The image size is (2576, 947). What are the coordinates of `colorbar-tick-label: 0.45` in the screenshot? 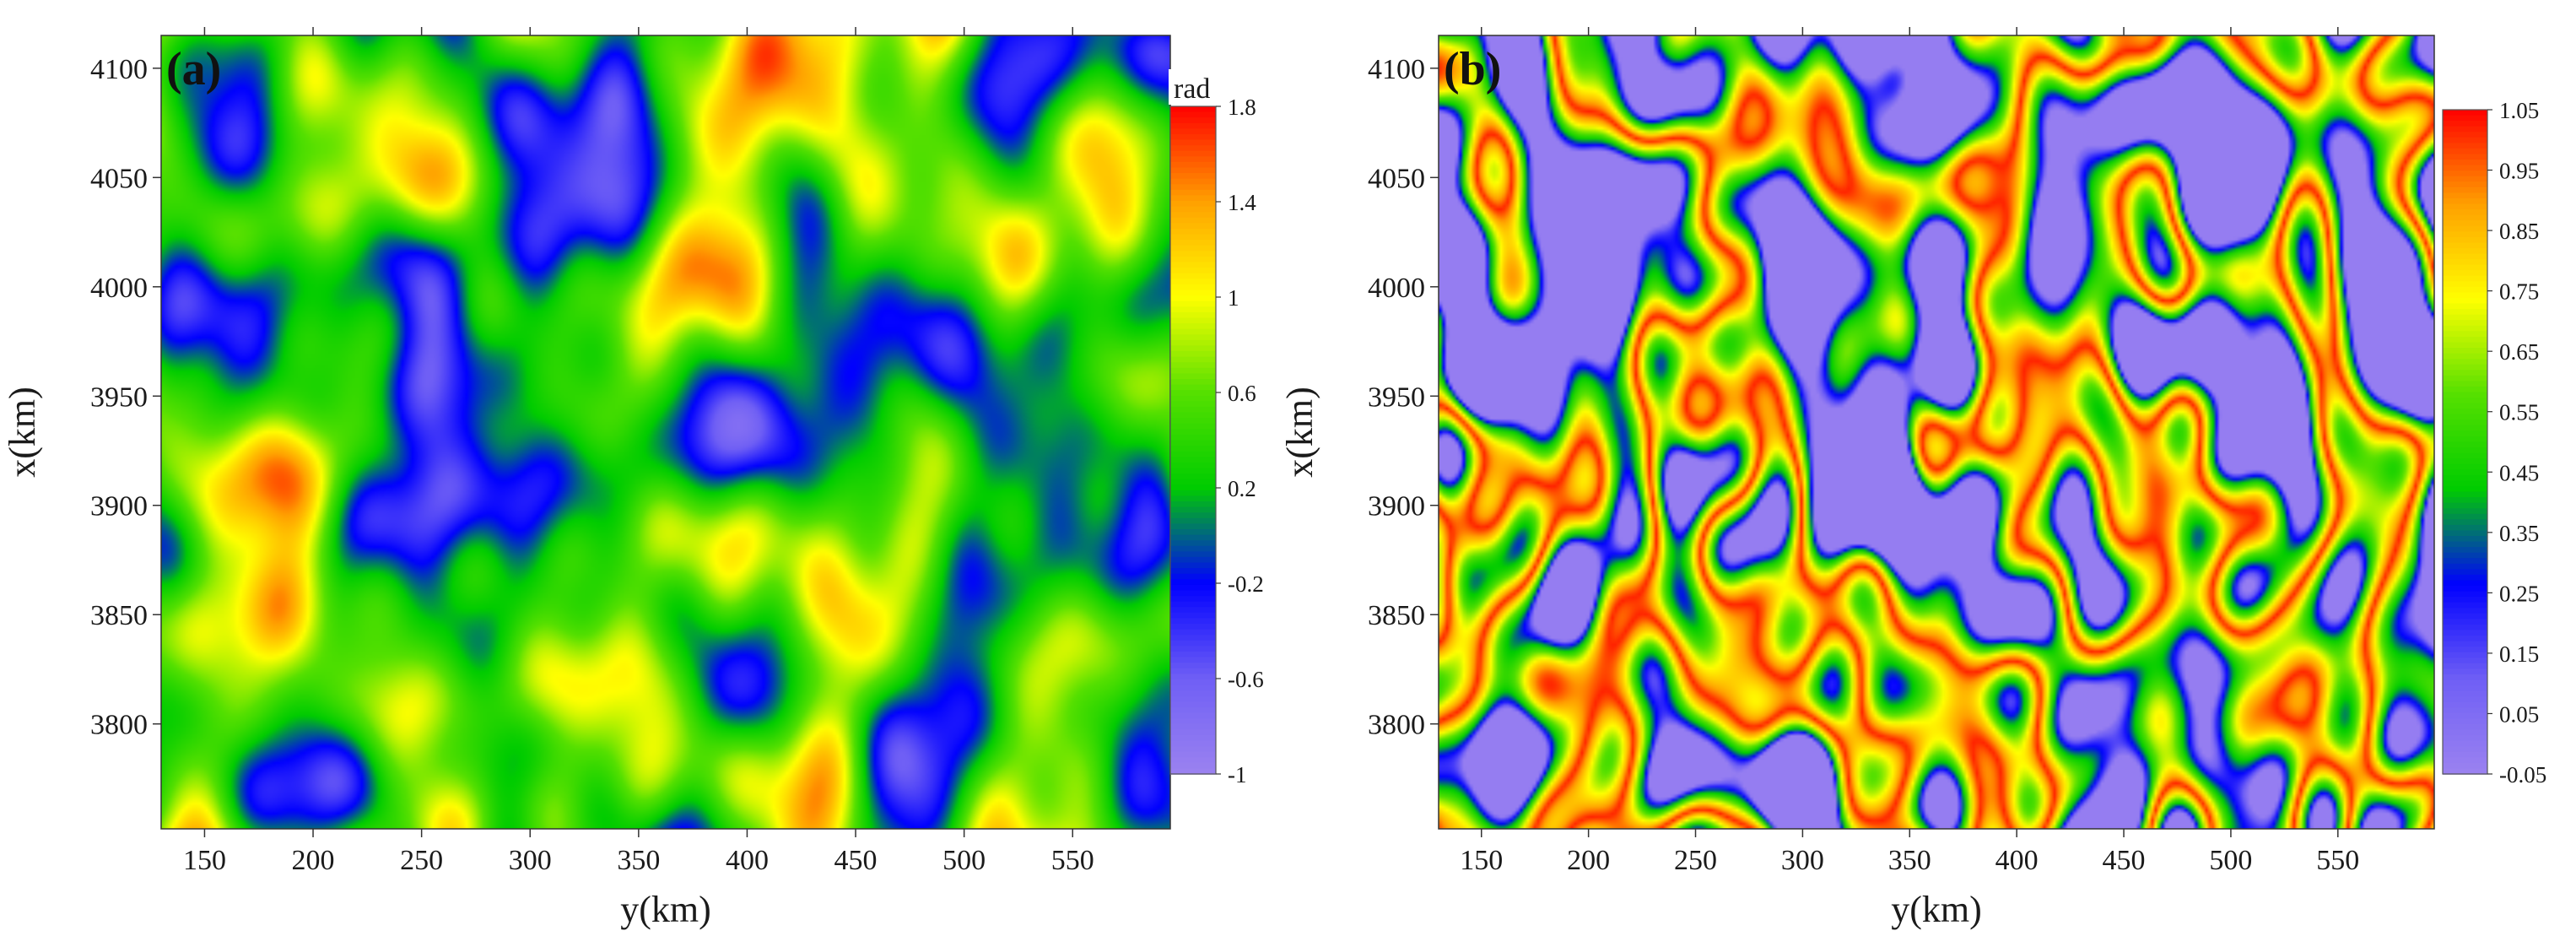 It's located at (2519, 473).